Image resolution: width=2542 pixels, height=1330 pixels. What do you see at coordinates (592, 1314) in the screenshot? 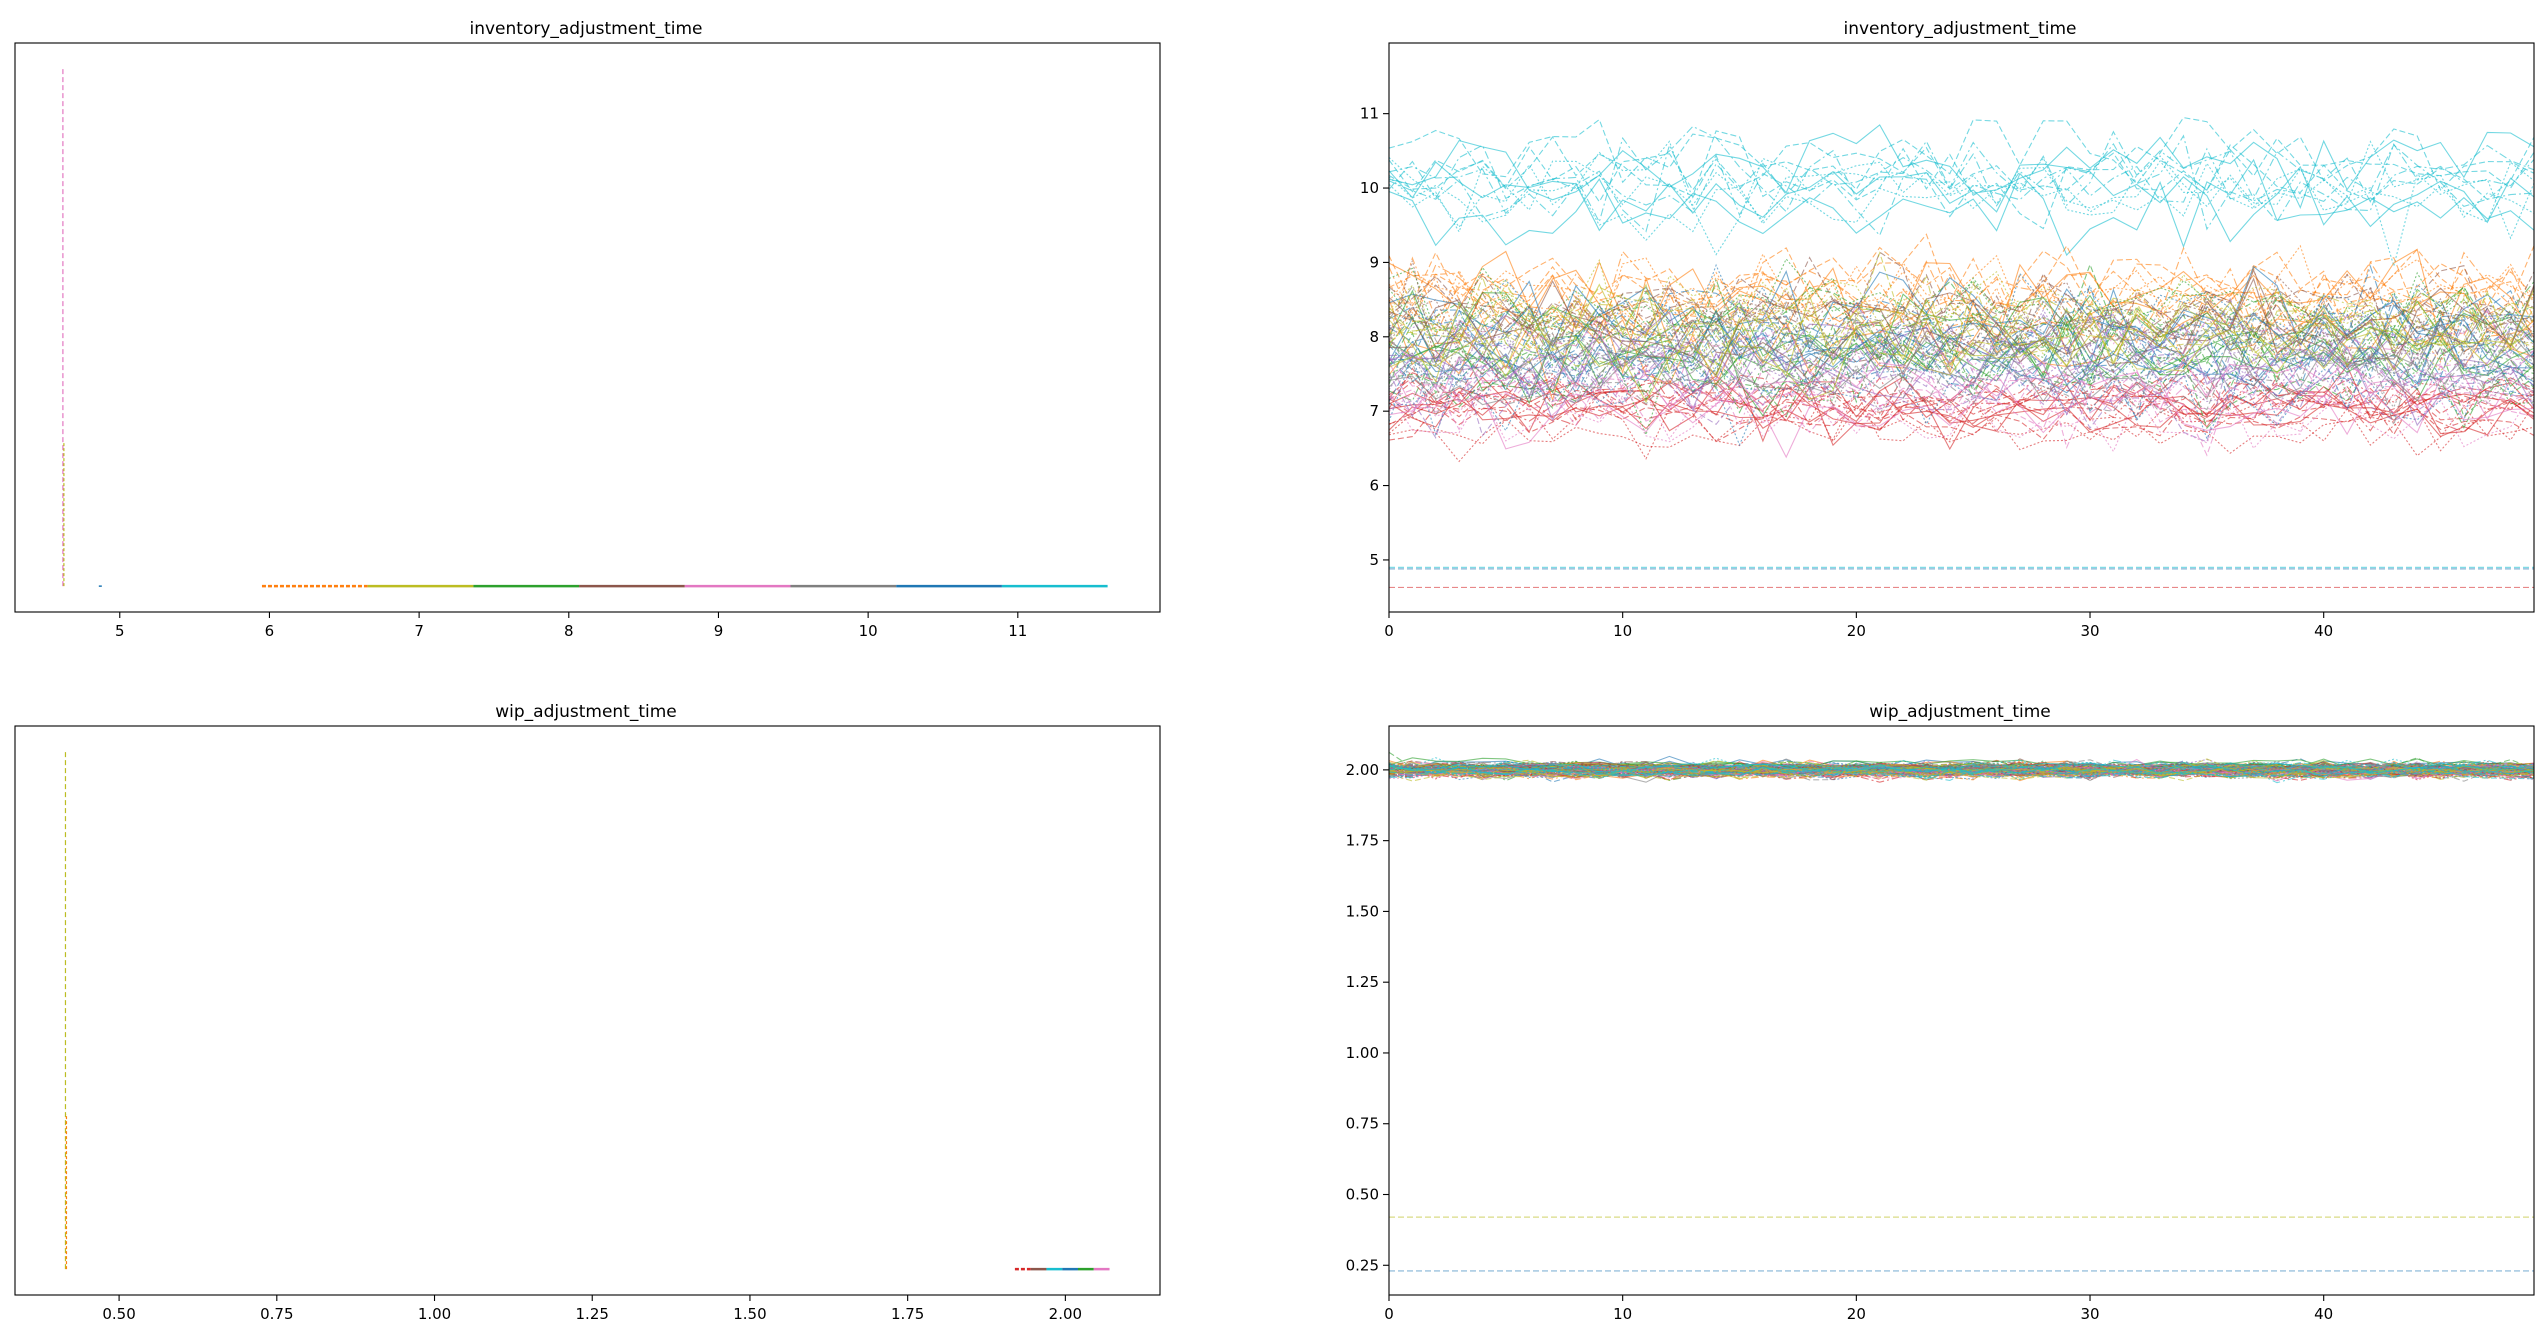
I see `x-tick-label: 1.25` at bounding box center [592, 1314].